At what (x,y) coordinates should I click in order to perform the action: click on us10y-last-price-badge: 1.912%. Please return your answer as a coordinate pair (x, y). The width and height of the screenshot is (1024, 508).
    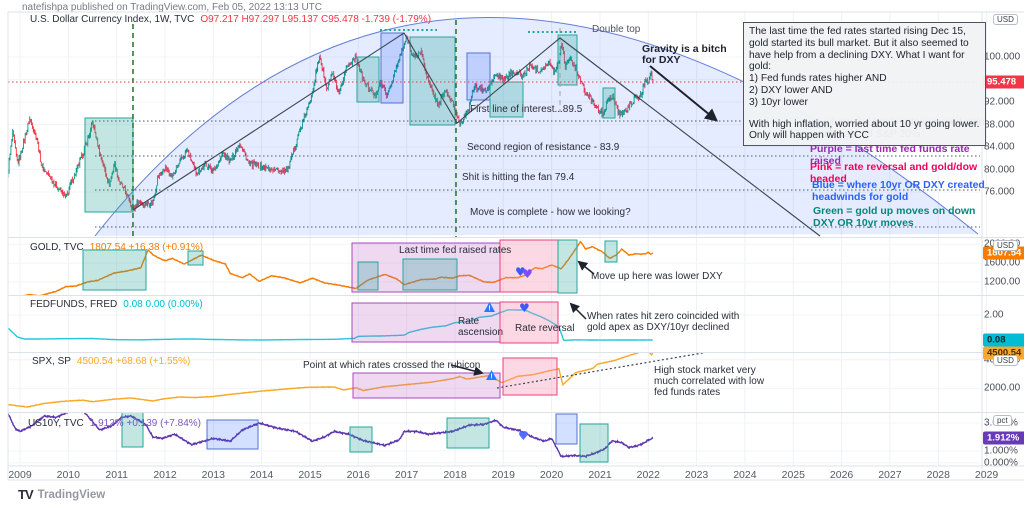
    Looking at the image, I should click on (1003, 438).